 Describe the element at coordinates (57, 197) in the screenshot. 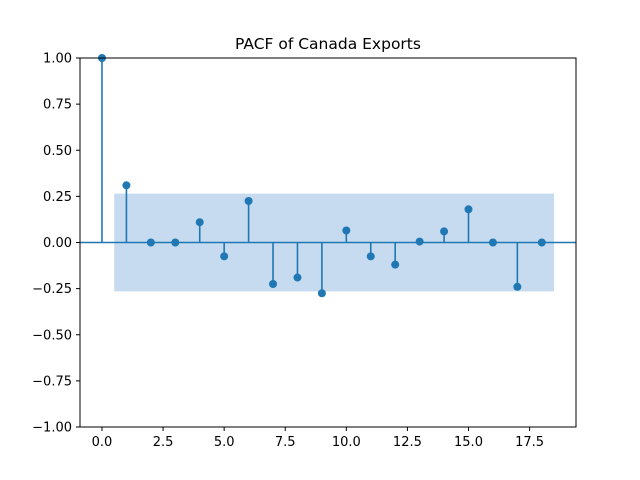

I see `y-tick-label: 0.25` at that location.